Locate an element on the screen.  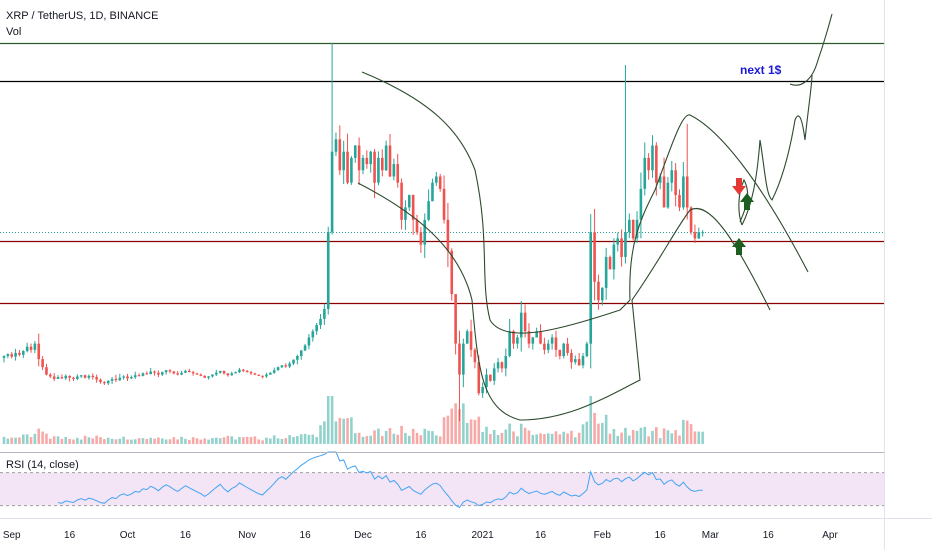
time-tick-label: Oct is located at coordinates (128, 535).